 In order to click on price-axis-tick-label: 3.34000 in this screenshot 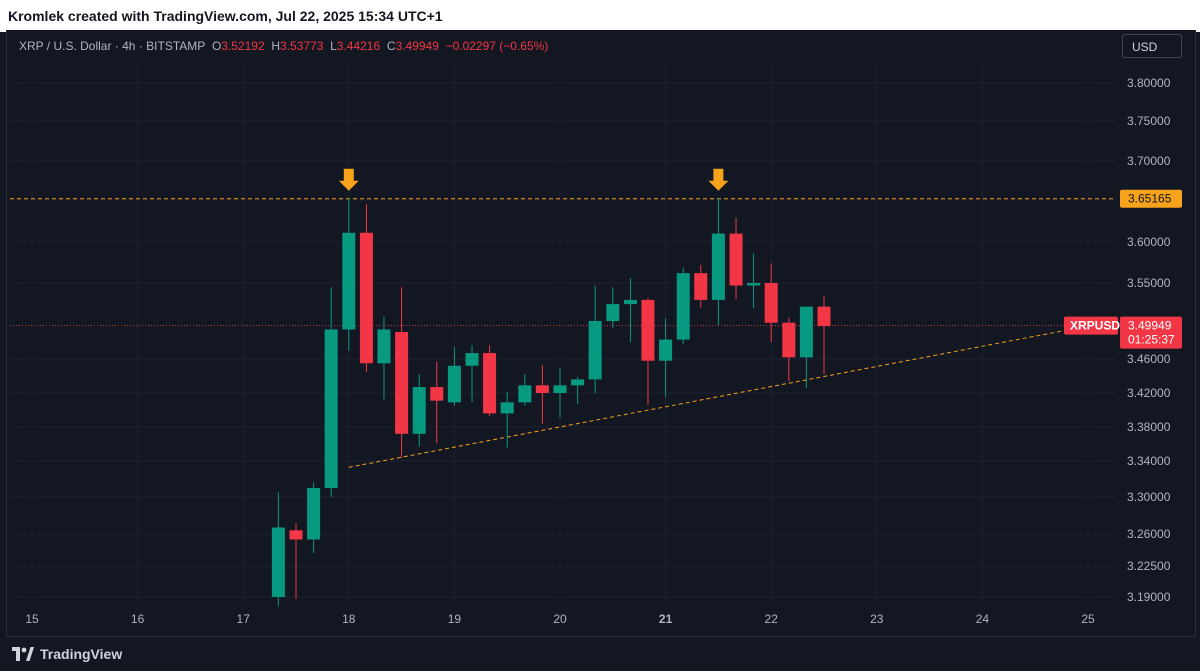, I will do `click(1149, 461)`.